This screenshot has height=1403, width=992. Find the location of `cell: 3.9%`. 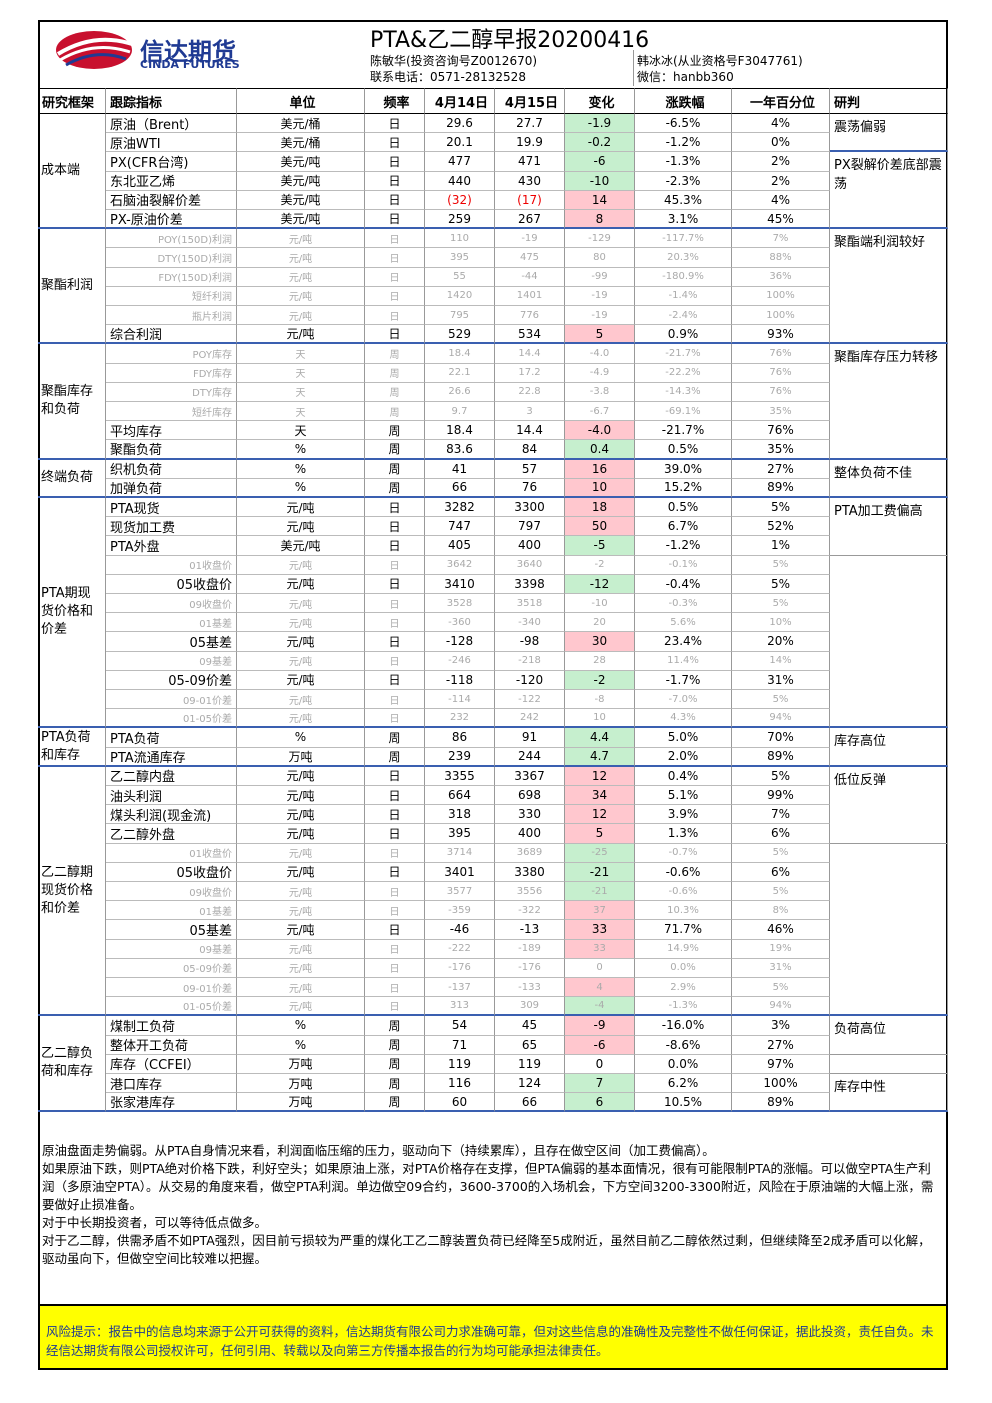

cell: 3.9% is located at coordinates (683, 815).